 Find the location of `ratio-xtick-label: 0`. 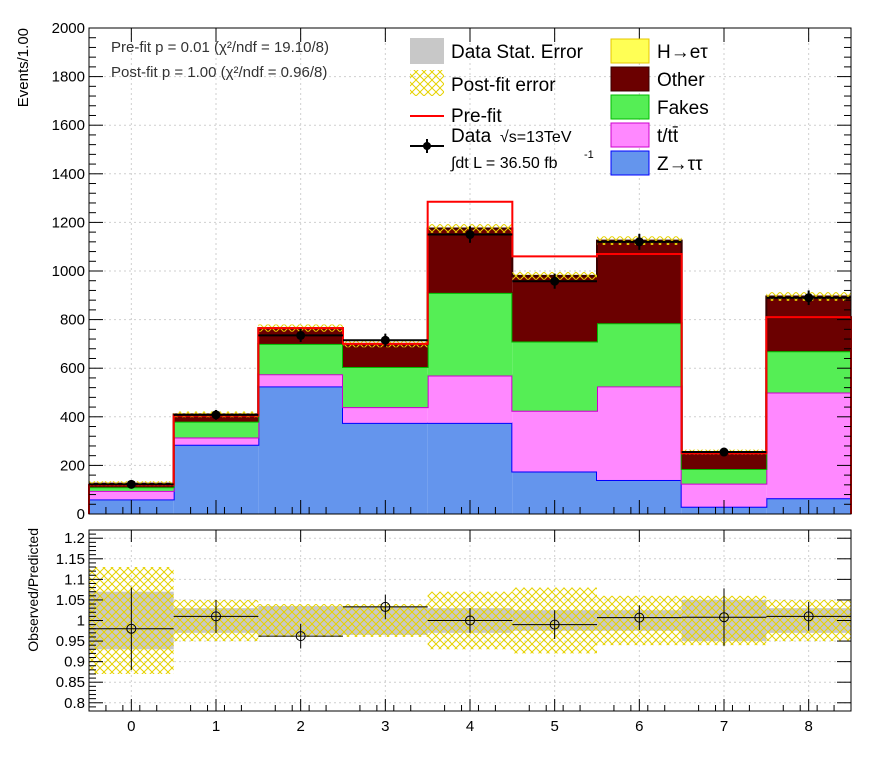

ratio-xtick-label: 0 is located at coordinates (131, 726).